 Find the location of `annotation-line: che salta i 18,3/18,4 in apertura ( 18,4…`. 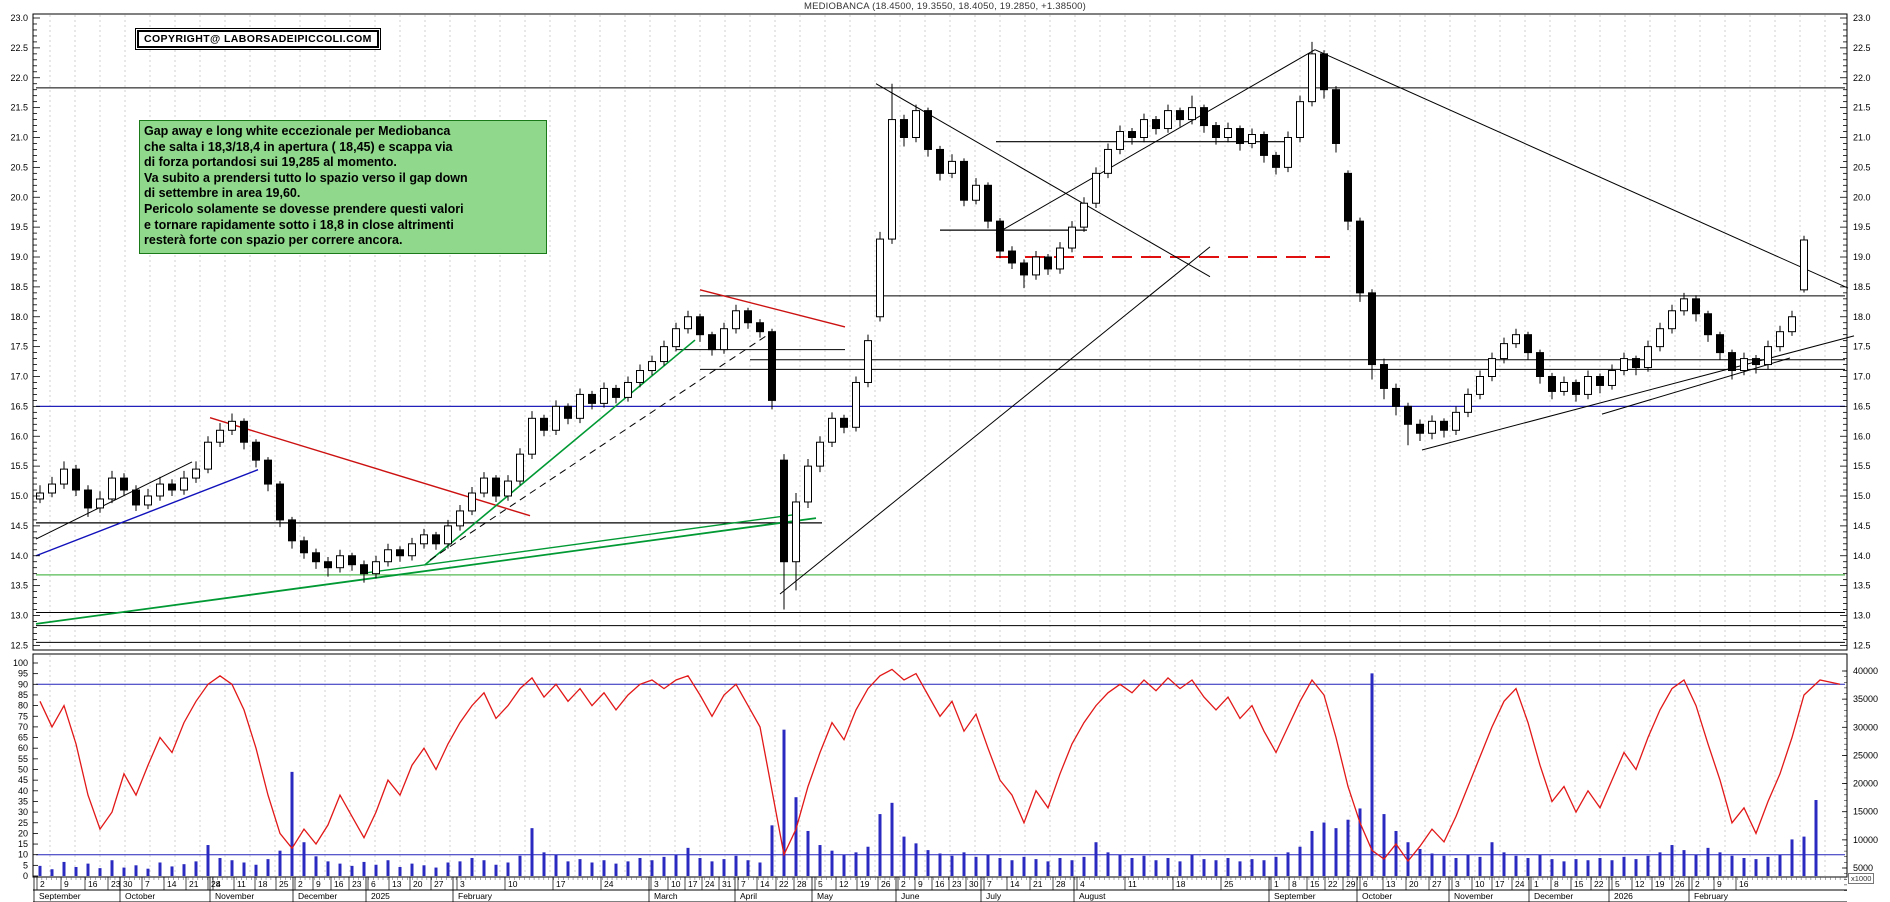

annotation-line: che salta i 18,3/18,4 in apertura ( 18,4… is located at coordinates (298, 146).